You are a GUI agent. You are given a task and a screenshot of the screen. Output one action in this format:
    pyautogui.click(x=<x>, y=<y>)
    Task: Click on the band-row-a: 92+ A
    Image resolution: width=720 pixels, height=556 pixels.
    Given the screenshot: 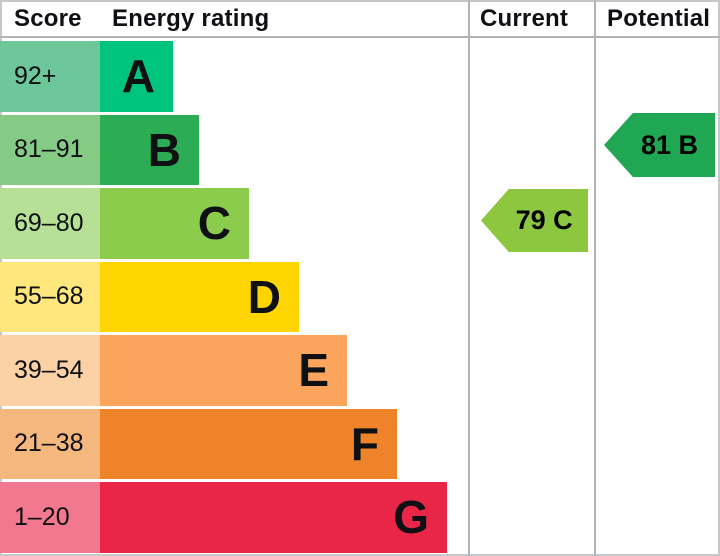 What is the action you would take?
    pyautogui.click(x=360, y=76)
    